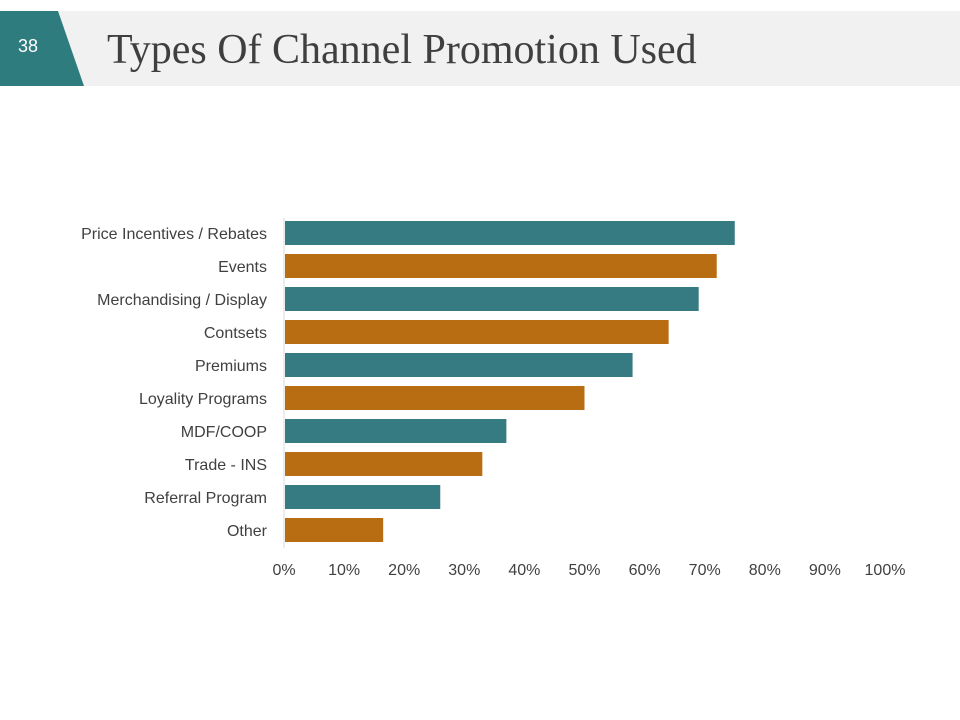 The height and width of the screenshot is (720, 960). Describe the element at coordinates (42, 48) in the screenshot. I see `slide-number-tab` at that location.